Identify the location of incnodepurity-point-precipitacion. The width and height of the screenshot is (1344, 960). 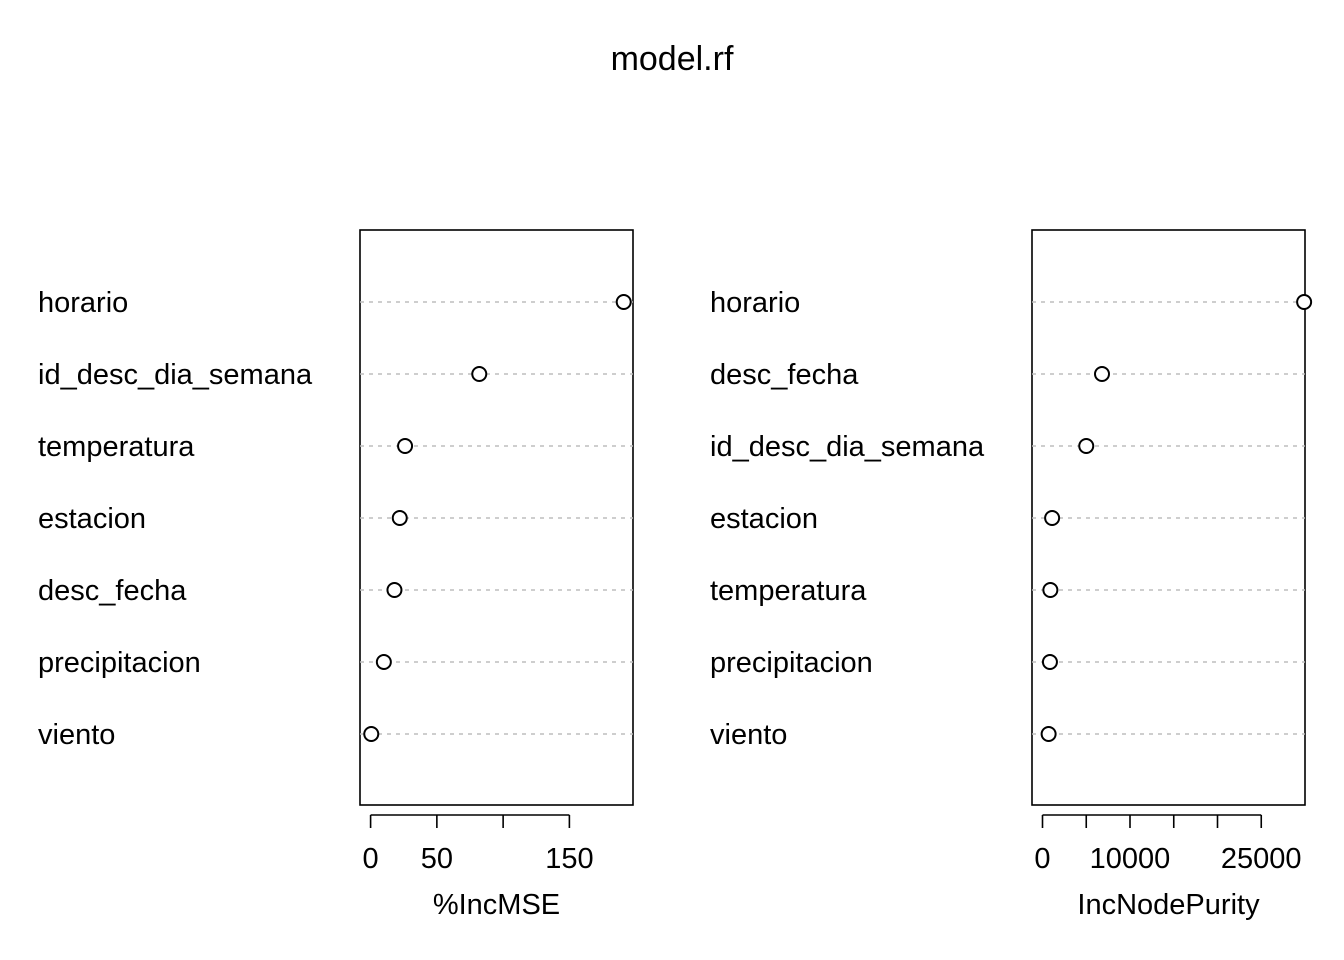
(1049, 662).